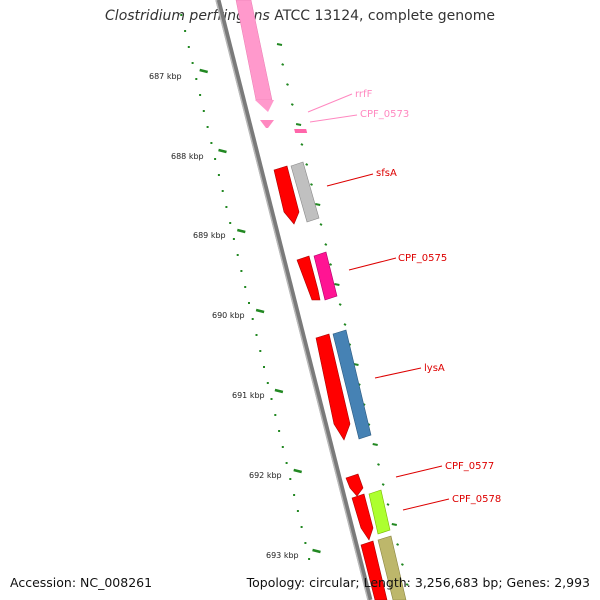 Image resolution: width=600 pixels, height=600 pixels. I want to click on label-sfsA: sfsA, so click(386, 173).